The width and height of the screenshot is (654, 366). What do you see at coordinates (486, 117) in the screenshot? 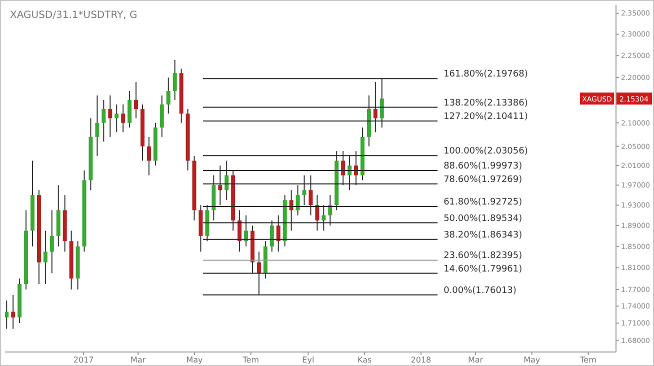
I see `ref-line-label: 127.20%(2.10411)` at bounding box center [486, 117].